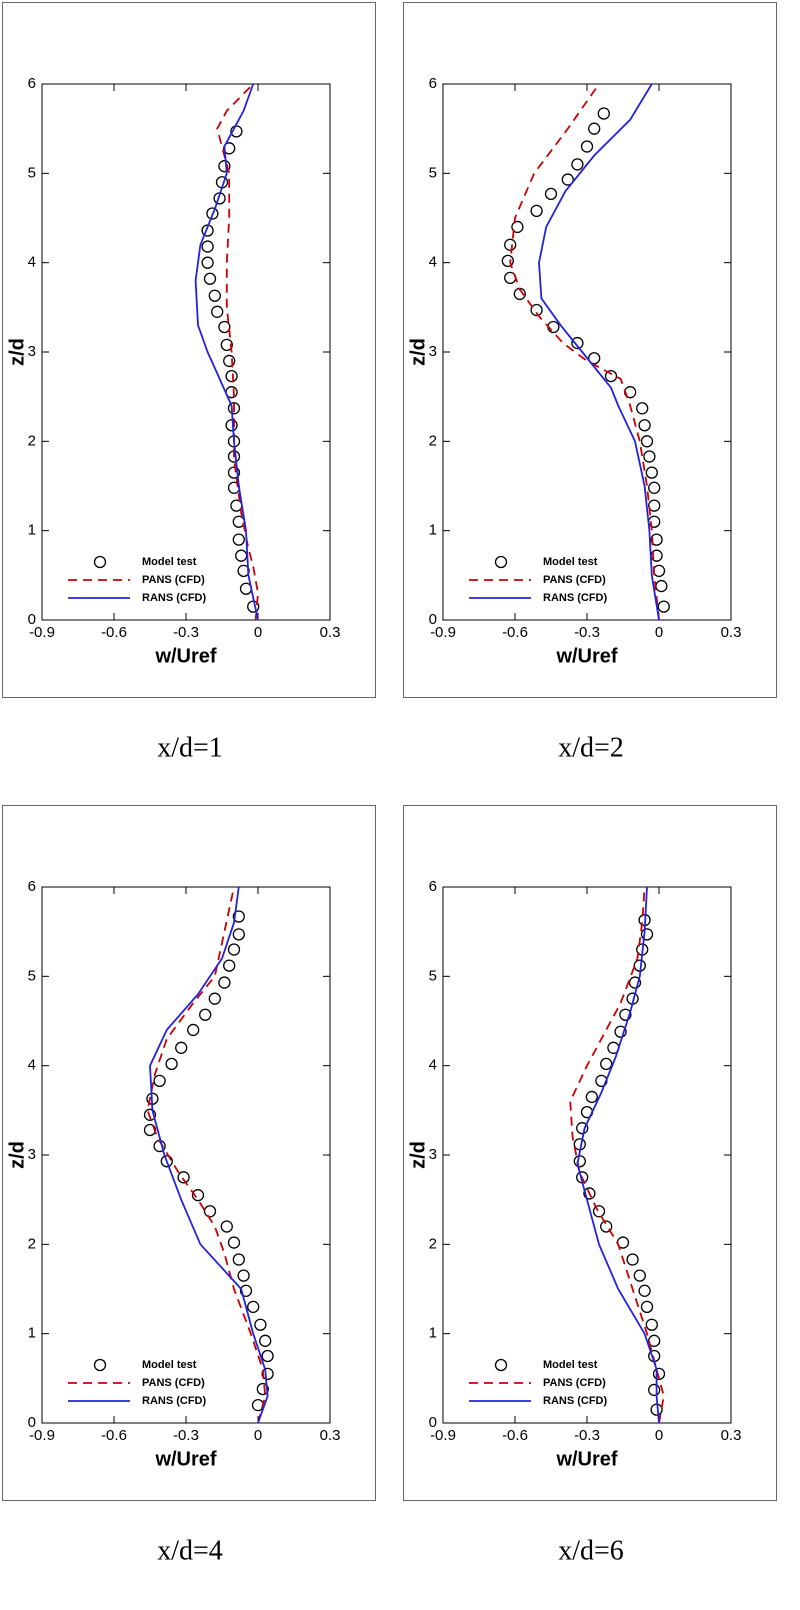  Describe the element at coordinates (574, 580) in the screenshot. I see `legend-label: PANS (CFD)` at that location.